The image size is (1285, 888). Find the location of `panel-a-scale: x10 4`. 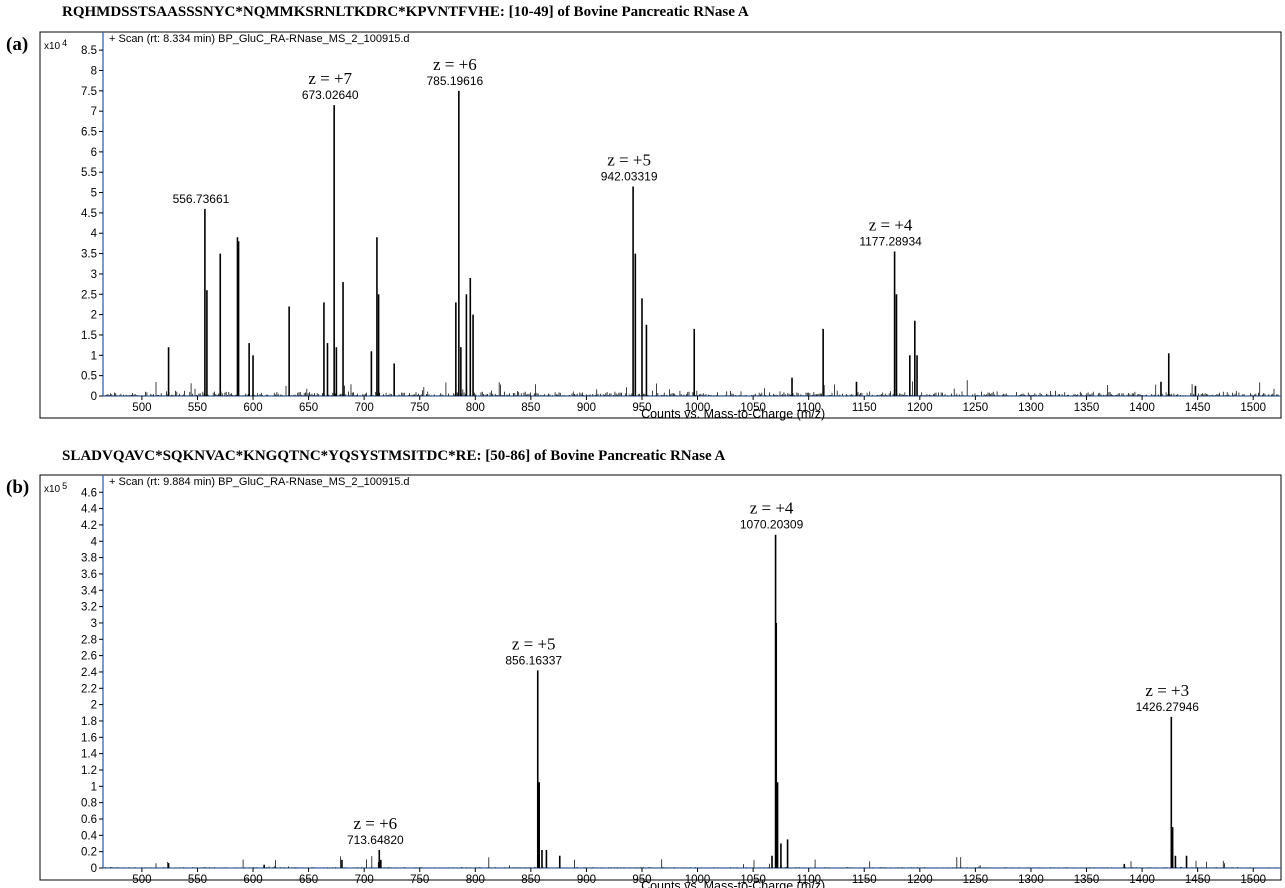

panel-a-scale: x10 4 is located at coordinates (56, 45).